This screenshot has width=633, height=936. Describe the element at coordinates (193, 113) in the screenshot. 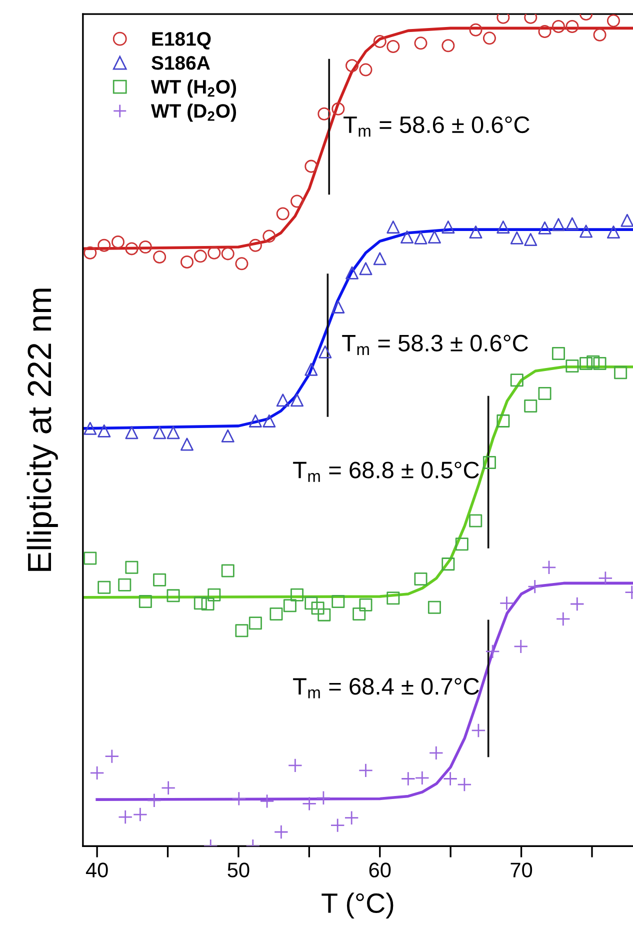

I see `legend-label: WT (D$_{2}$O)` at that location.